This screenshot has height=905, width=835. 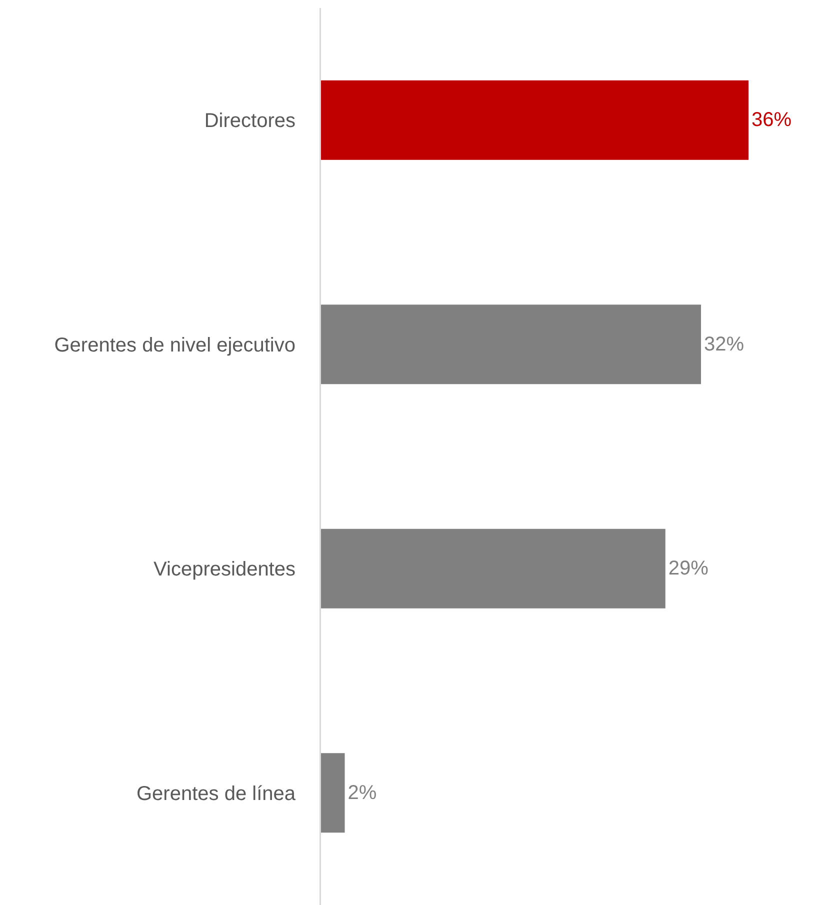 What do you see at coordinates (688, 569) in the screenshot?
I see `data-label: 29%` at bounding box center [688, 569].